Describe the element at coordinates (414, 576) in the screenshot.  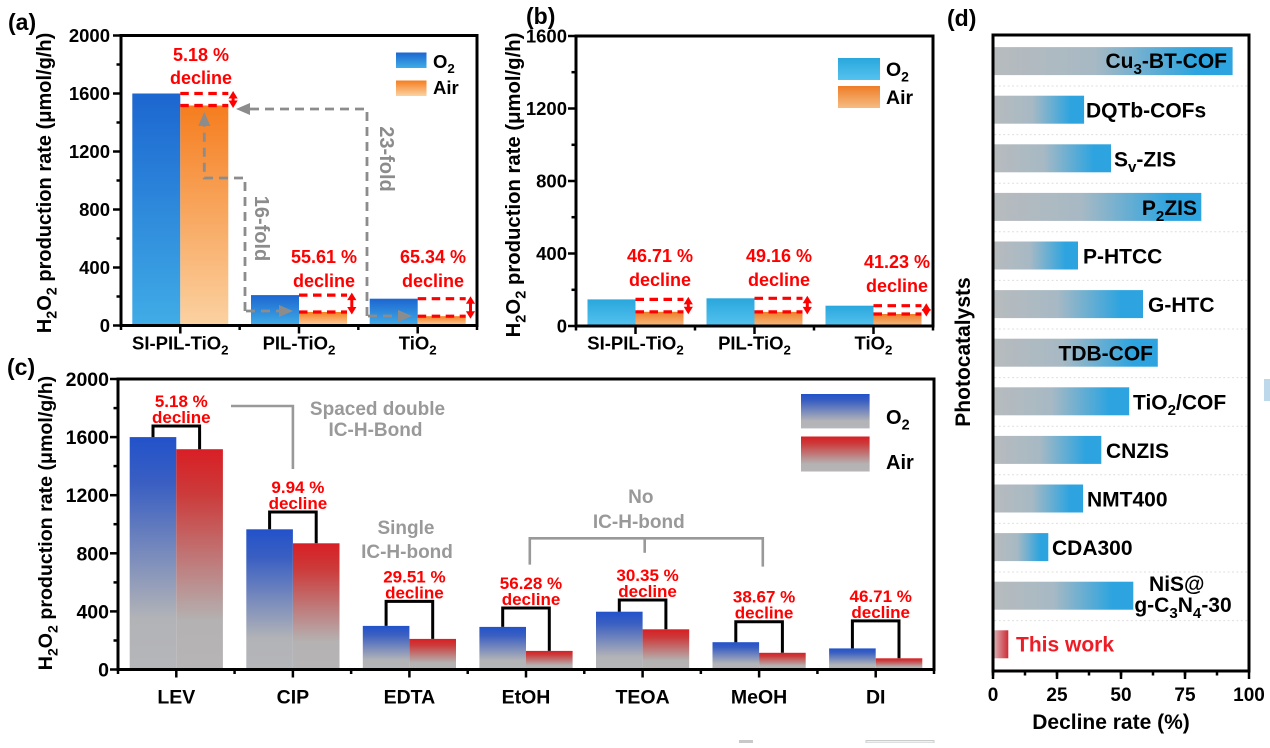
I see `svg-text: 29.51 %` at that location.